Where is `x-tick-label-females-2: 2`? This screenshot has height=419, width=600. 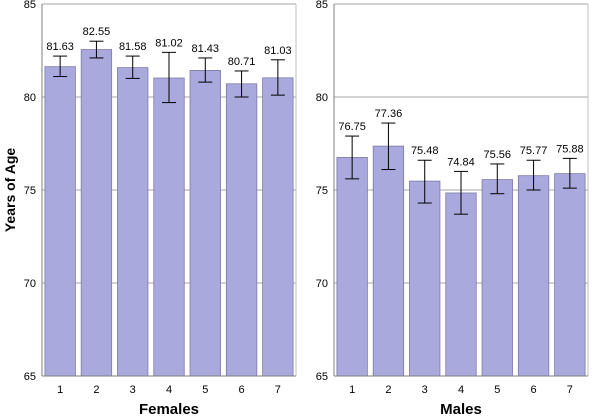 x-tick-label-females-2: 2 is located at coordinates (96, 390).